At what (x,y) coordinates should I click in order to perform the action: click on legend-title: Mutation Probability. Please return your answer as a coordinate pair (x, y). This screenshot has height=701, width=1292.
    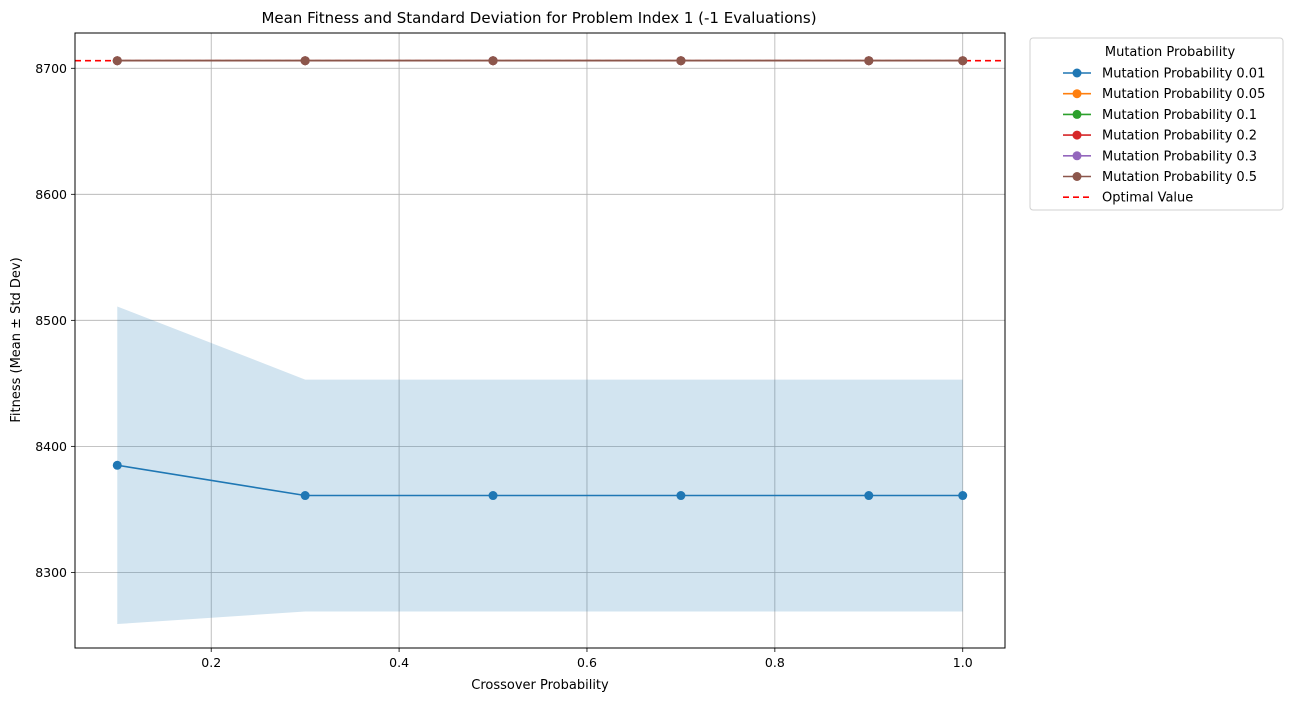
    Looking at the image, I should click on (1170, 52).